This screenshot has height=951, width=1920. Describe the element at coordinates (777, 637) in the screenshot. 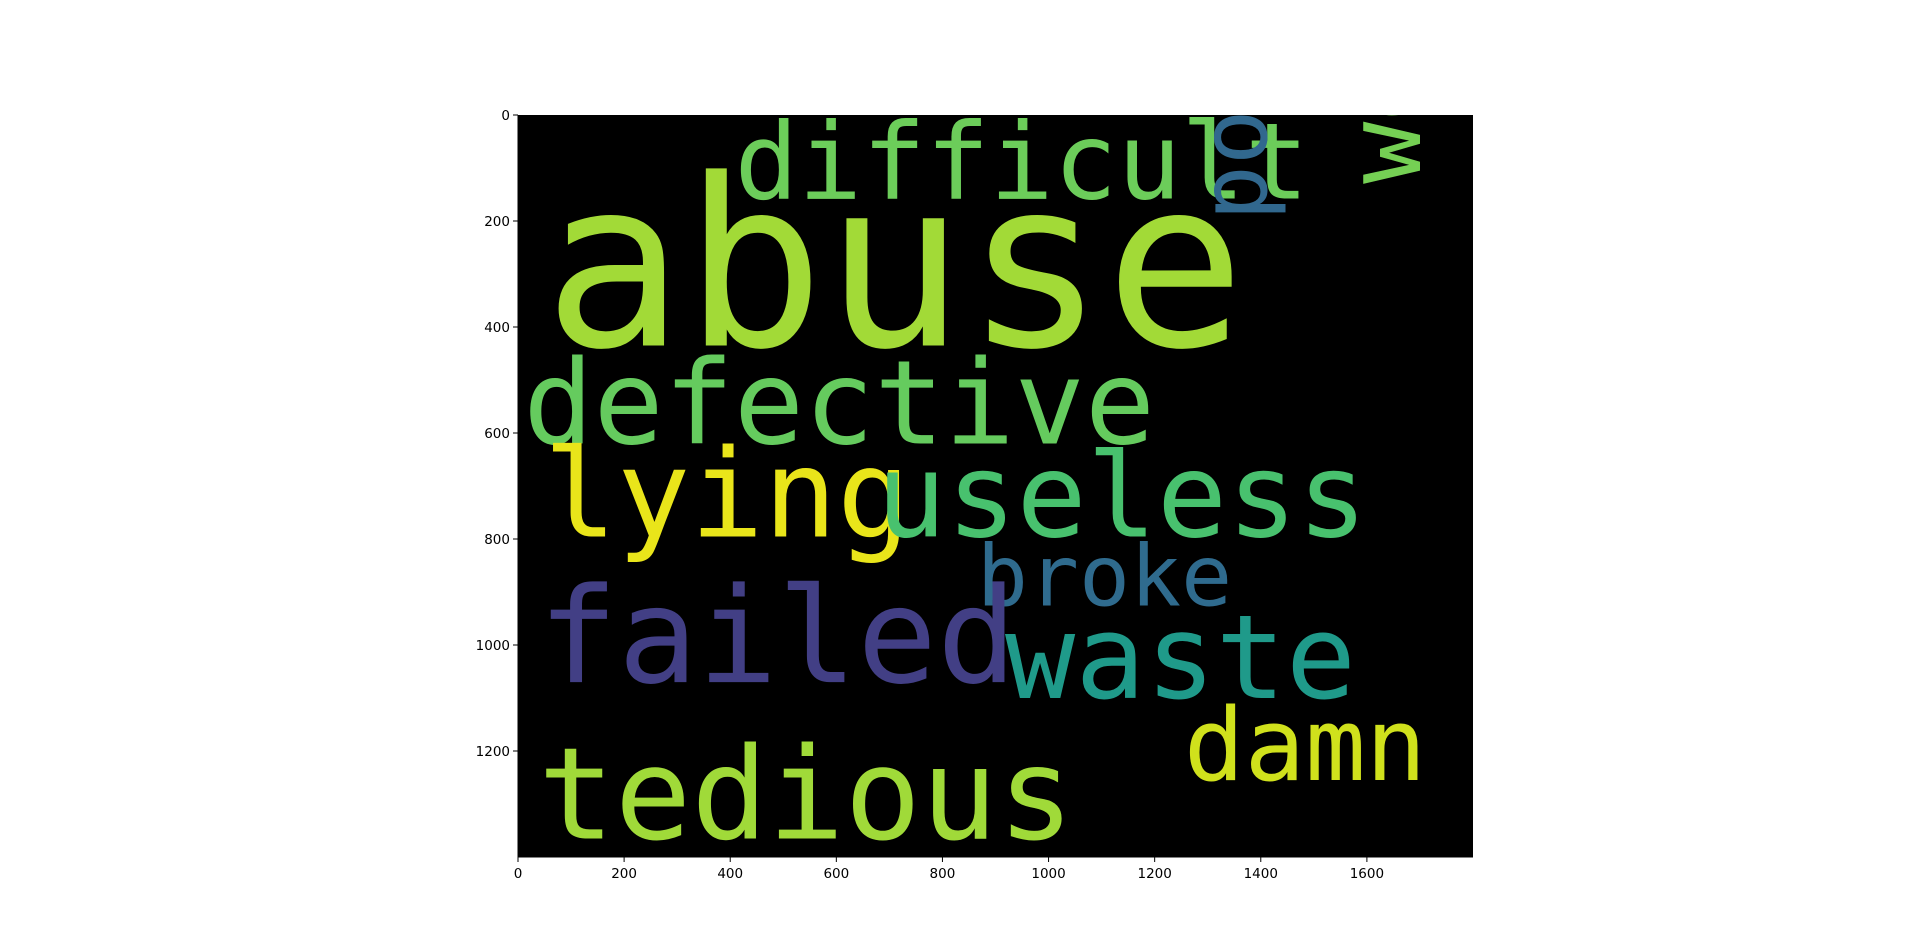

I see `word-failed: failed` at that location.